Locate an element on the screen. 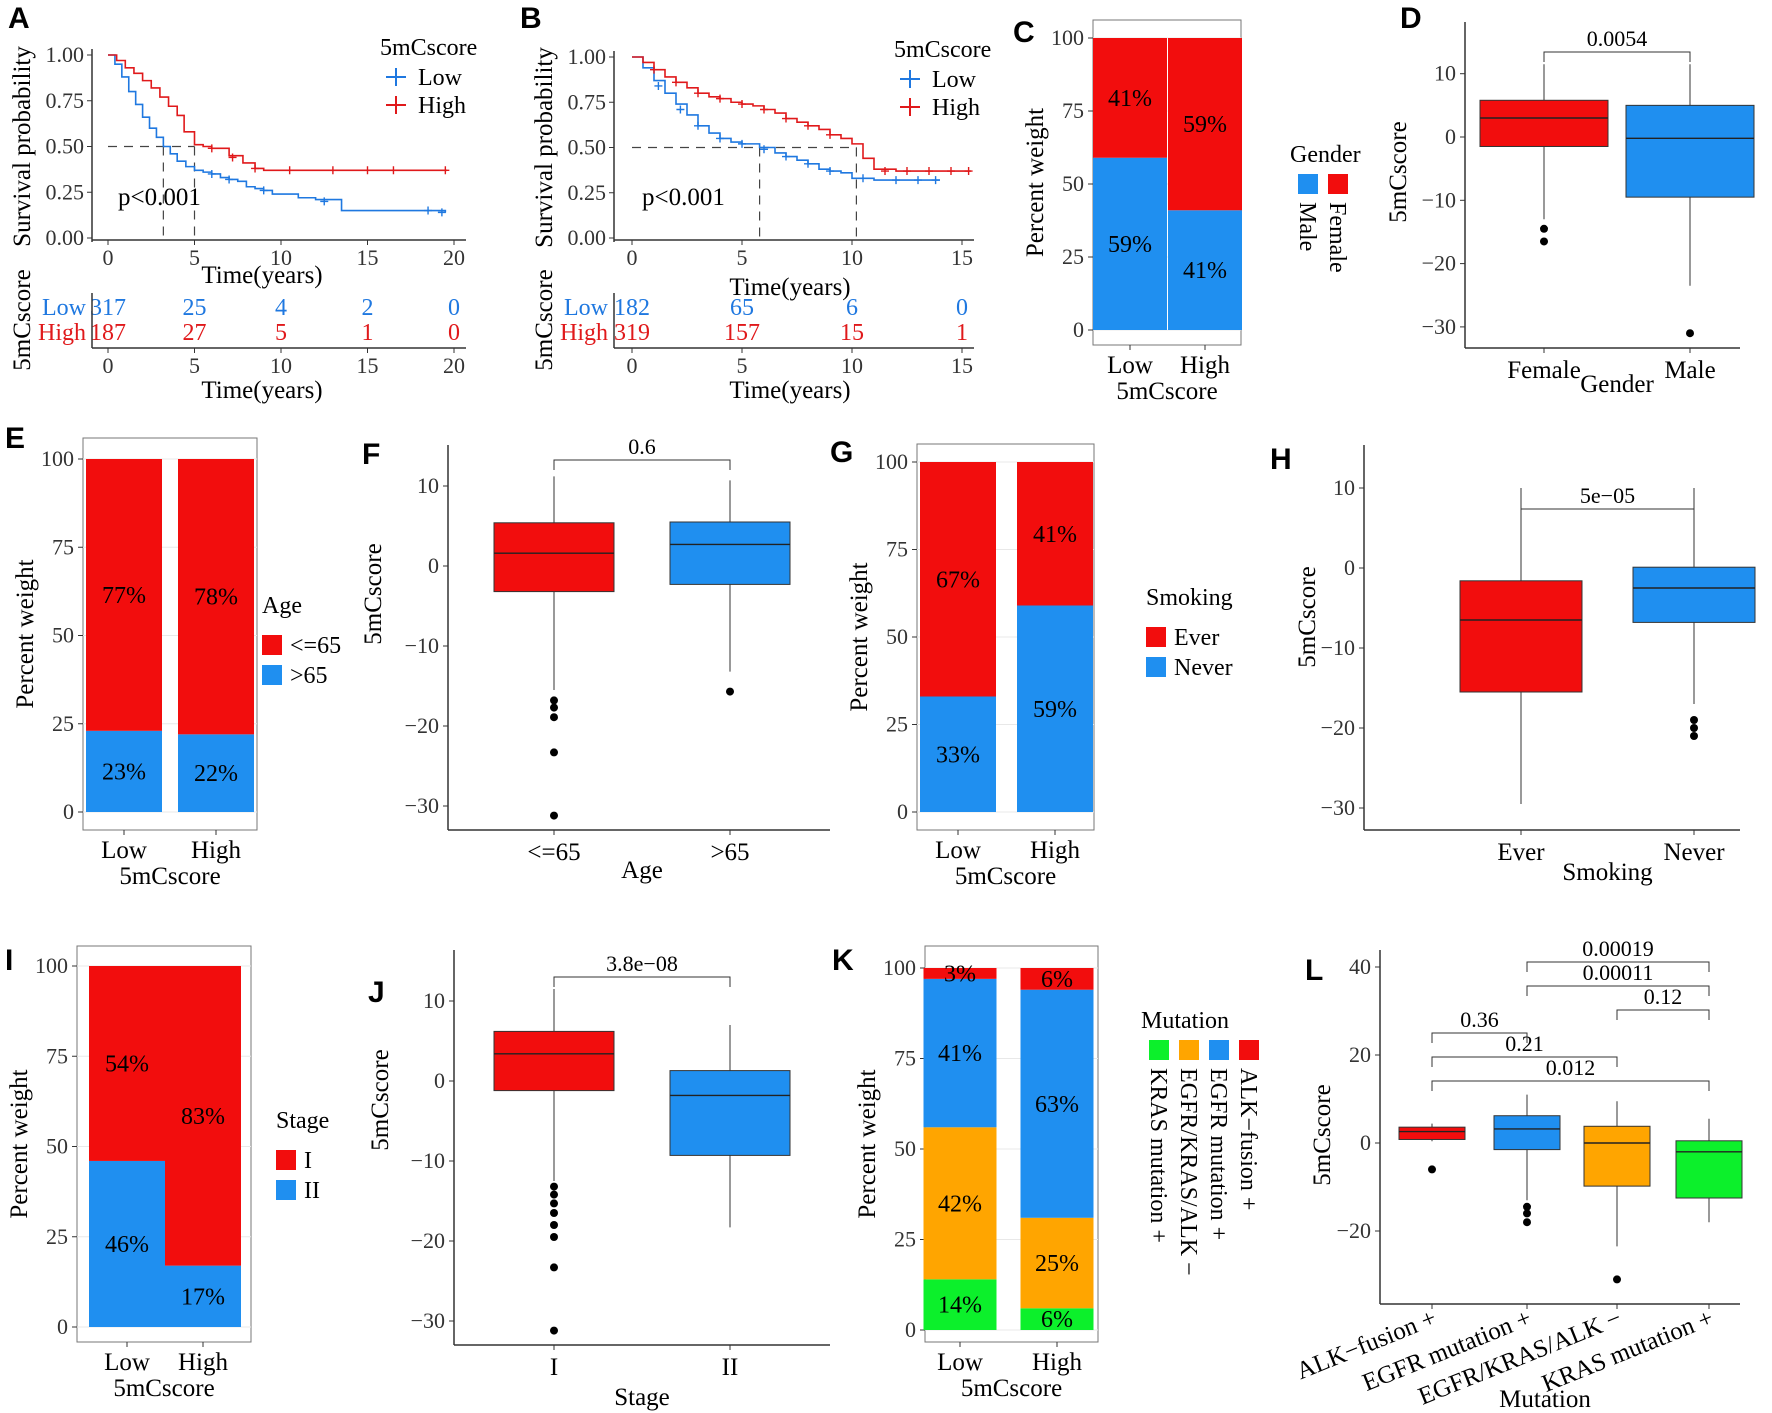 This screenshot has width=1772, height=1413. risk-x-tick-label: 15 is located at coordinates (962, 365).